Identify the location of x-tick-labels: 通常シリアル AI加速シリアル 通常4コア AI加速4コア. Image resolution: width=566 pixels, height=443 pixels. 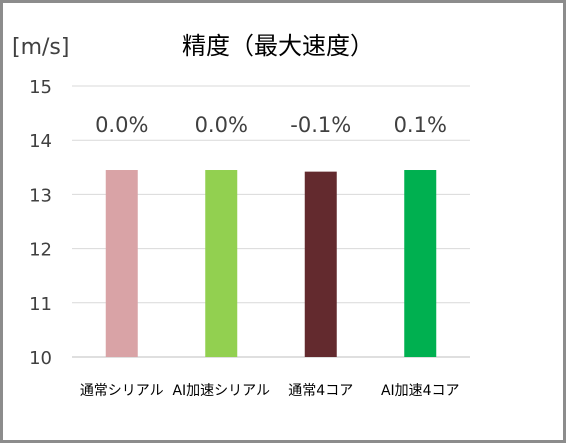
(270, 391).